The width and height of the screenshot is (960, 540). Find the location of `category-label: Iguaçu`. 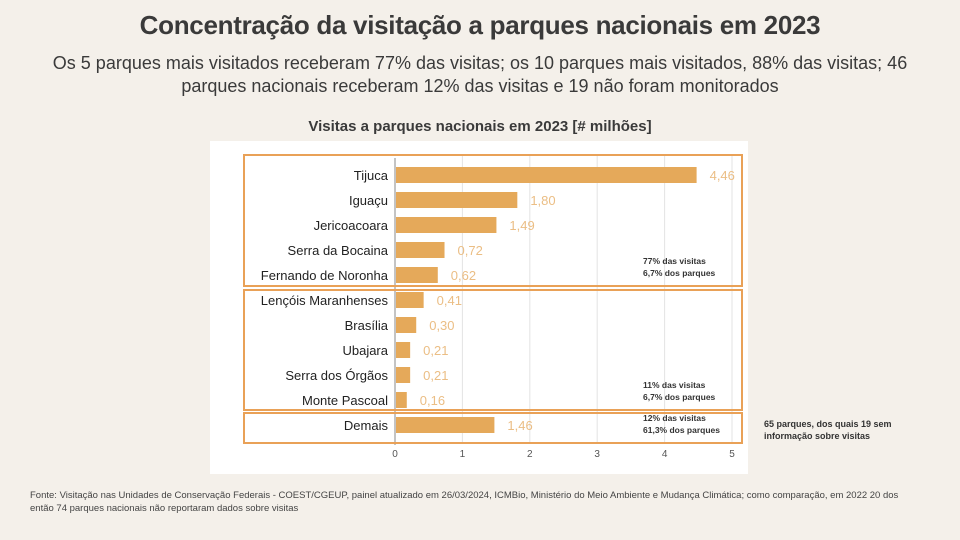

category-label: Iguaçu is located at coordinates (368, 200).